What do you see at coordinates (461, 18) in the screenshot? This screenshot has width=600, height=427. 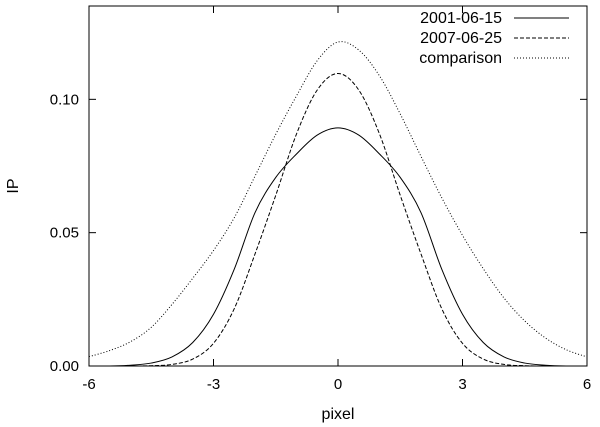 I see `legend-label: 2001-06-15` at bounding box center [461, 18].